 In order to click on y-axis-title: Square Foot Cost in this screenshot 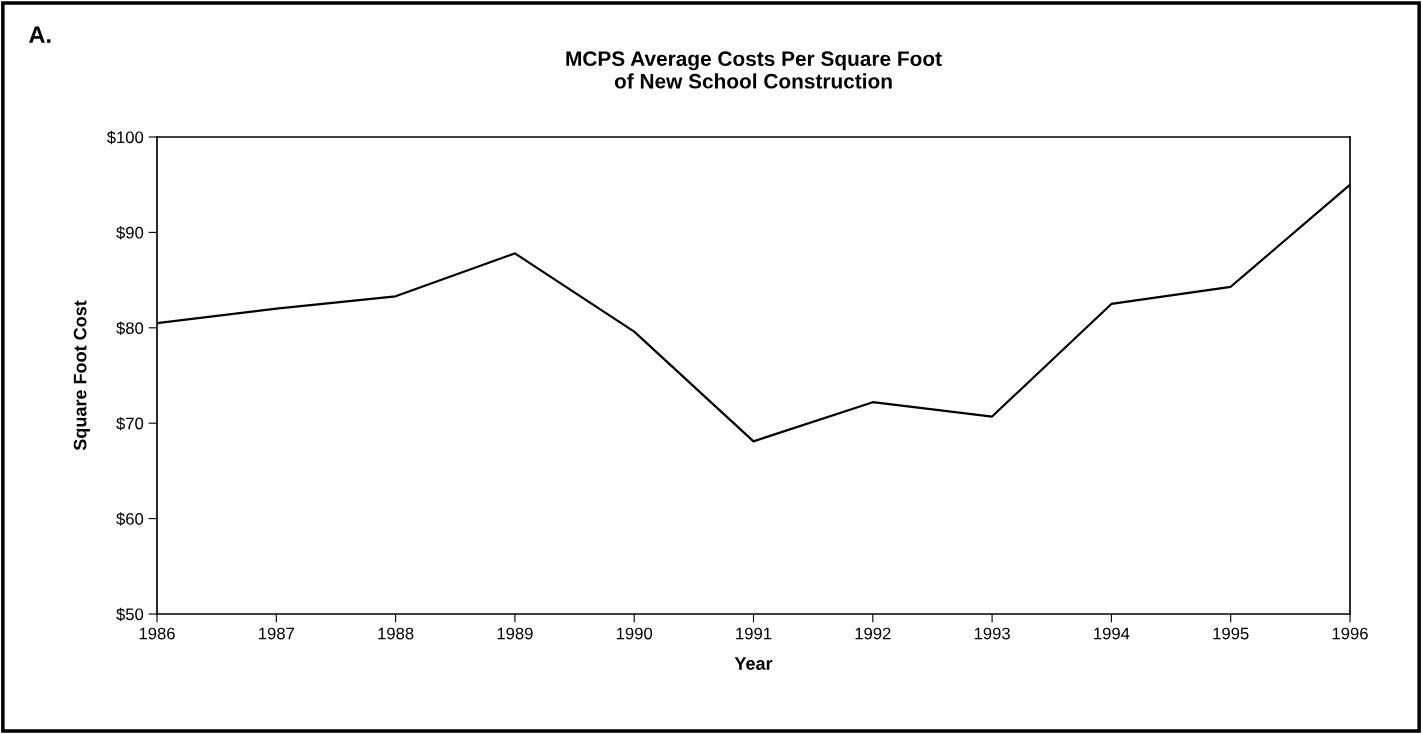, I will do `click(82, 375)`.